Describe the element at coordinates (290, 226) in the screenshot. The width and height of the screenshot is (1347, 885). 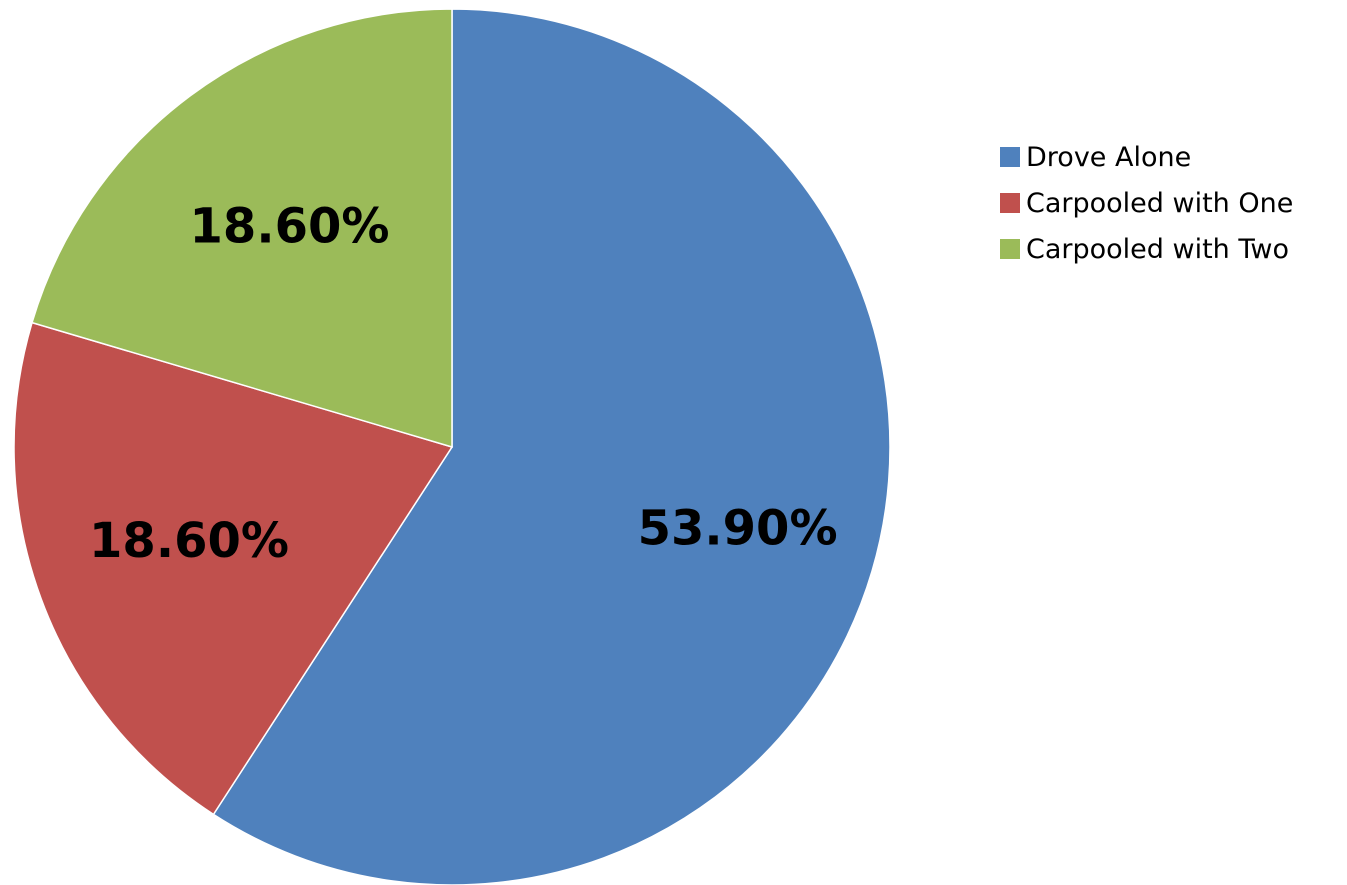
I see `data-label-carpooled-with-two: 18.60%` at that location.